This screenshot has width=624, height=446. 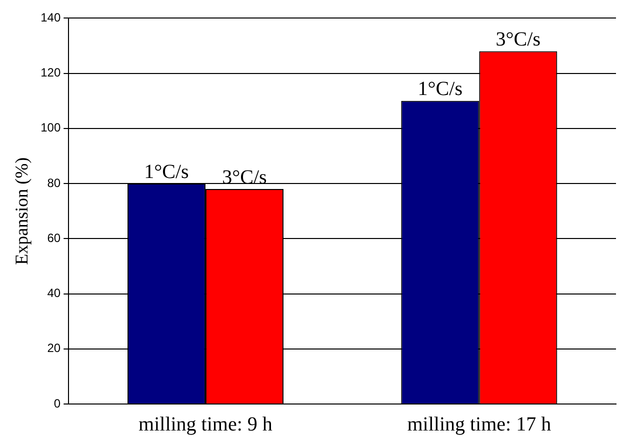 What do you see at coordinates (50, 73) in the screenshot?
I see `y-tick-label: 120` at bounding box center [50, 73].